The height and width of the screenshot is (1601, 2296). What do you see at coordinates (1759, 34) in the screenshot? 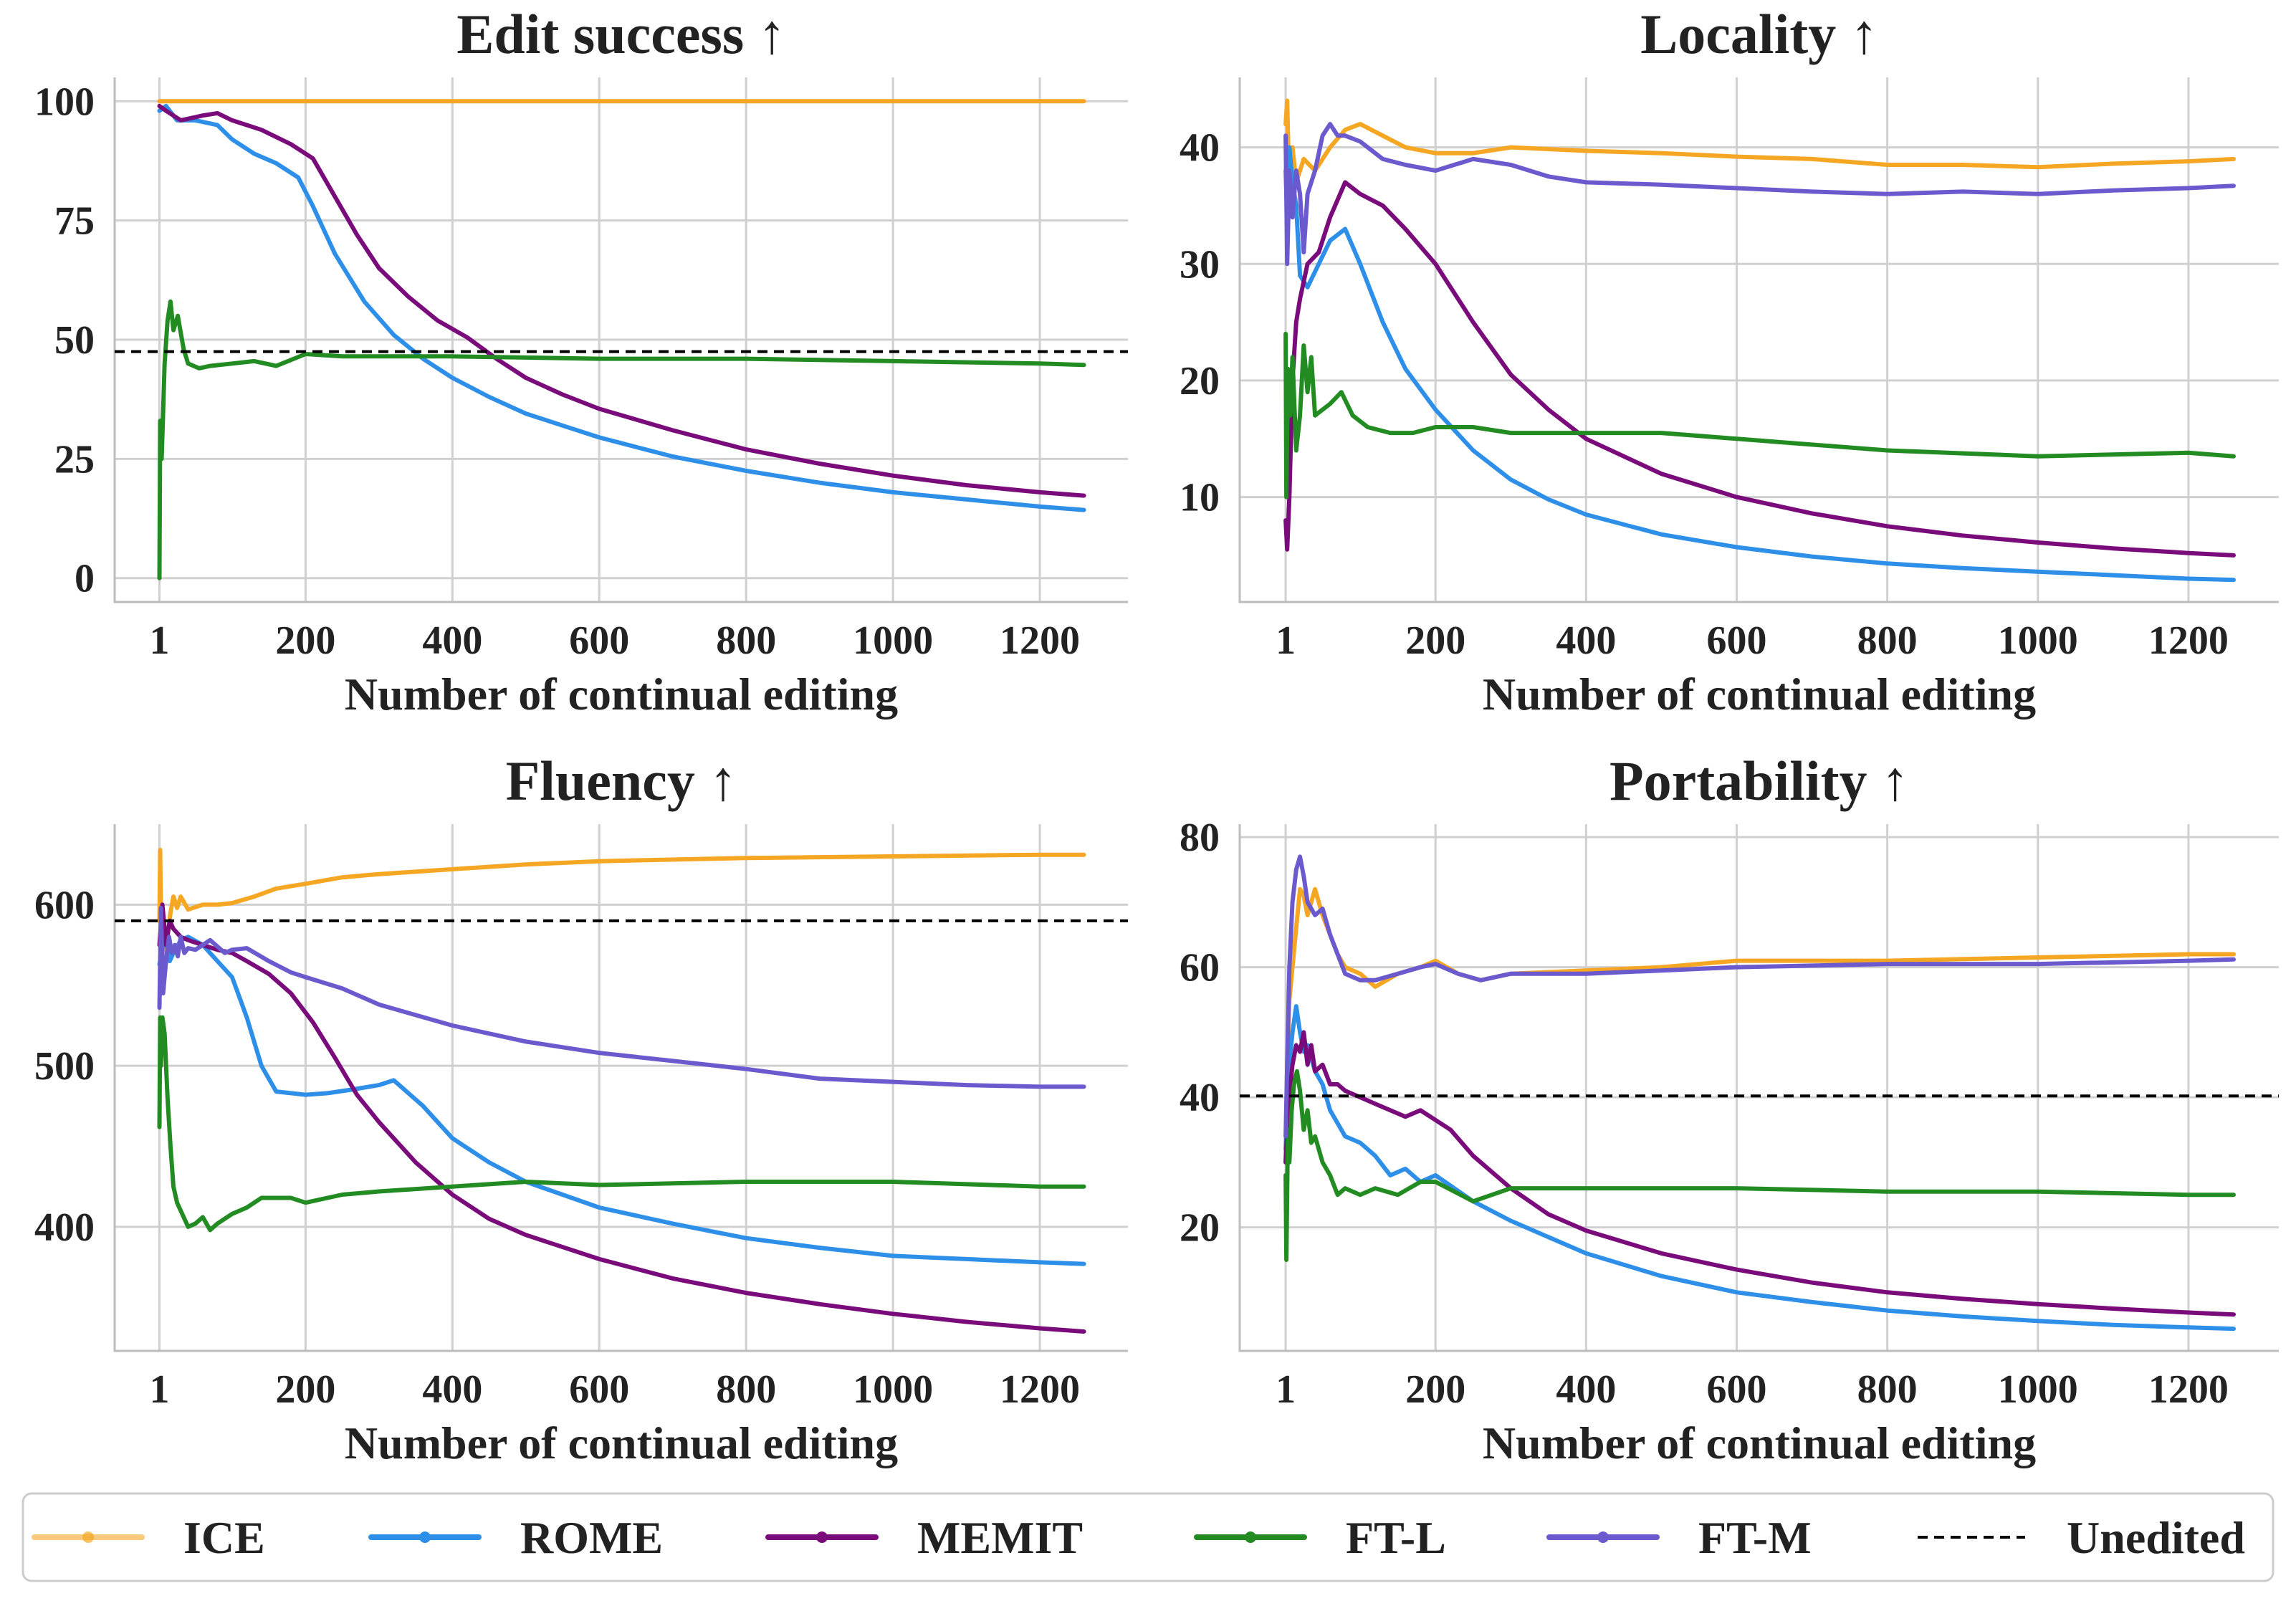
I see `chart-title: Locality ↑` at bounding box center [1759, 34].